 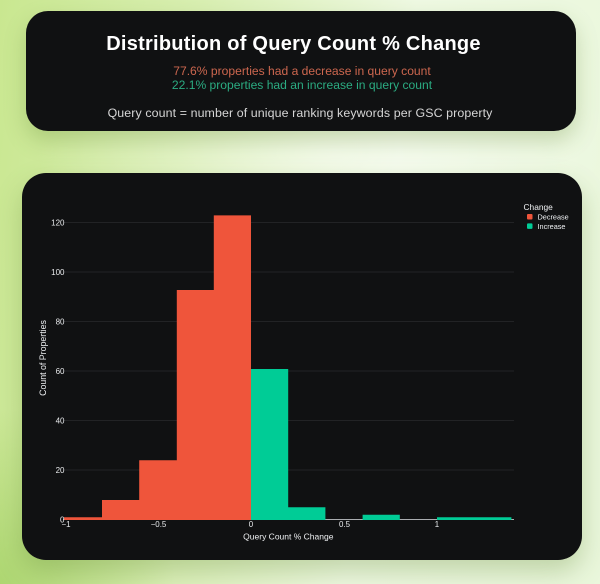 I want to click on svg-text: Change, so click(x=539, y=207).